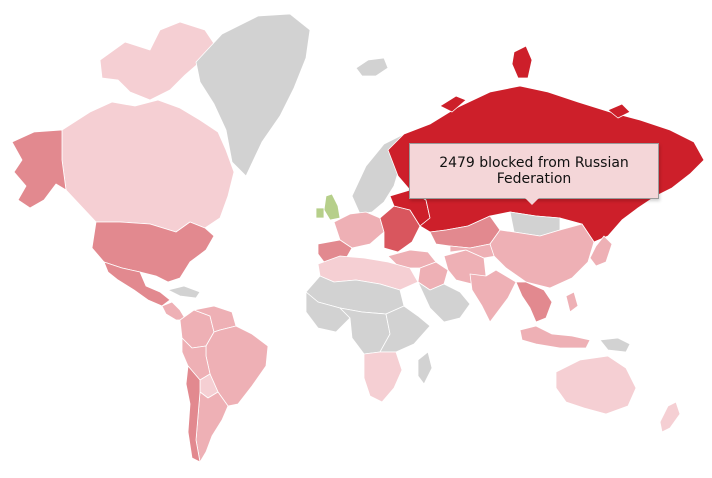 The width and height of the screenshot is (712, 478). What do you see at coordinates (148, 166) in the screenshot?
I see `canada-region` at bounding box center [148, 166].